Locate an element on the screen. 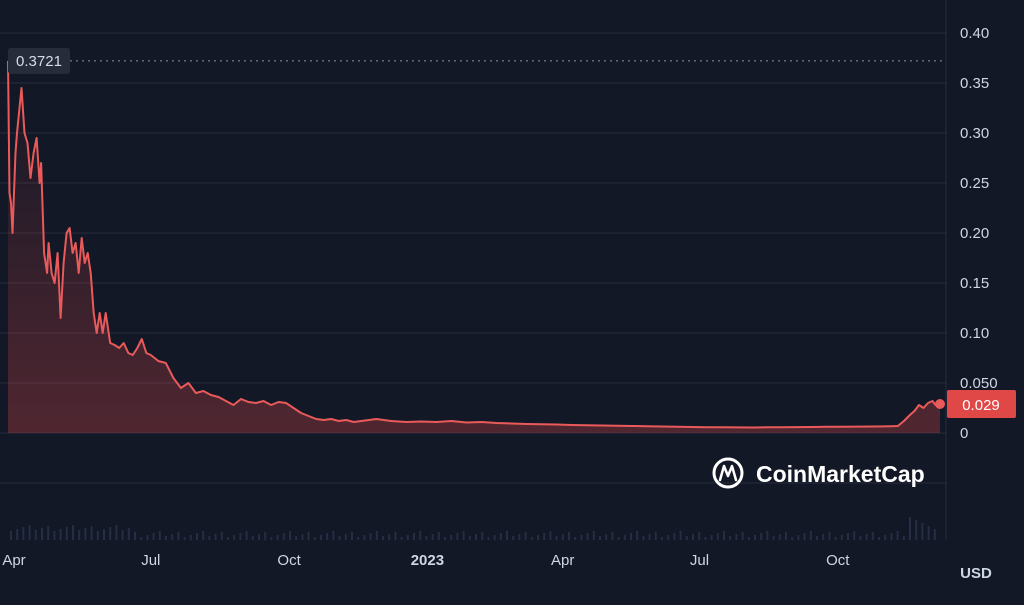  high-price-badge: 0.3721 is located at coordinates (39, 60).